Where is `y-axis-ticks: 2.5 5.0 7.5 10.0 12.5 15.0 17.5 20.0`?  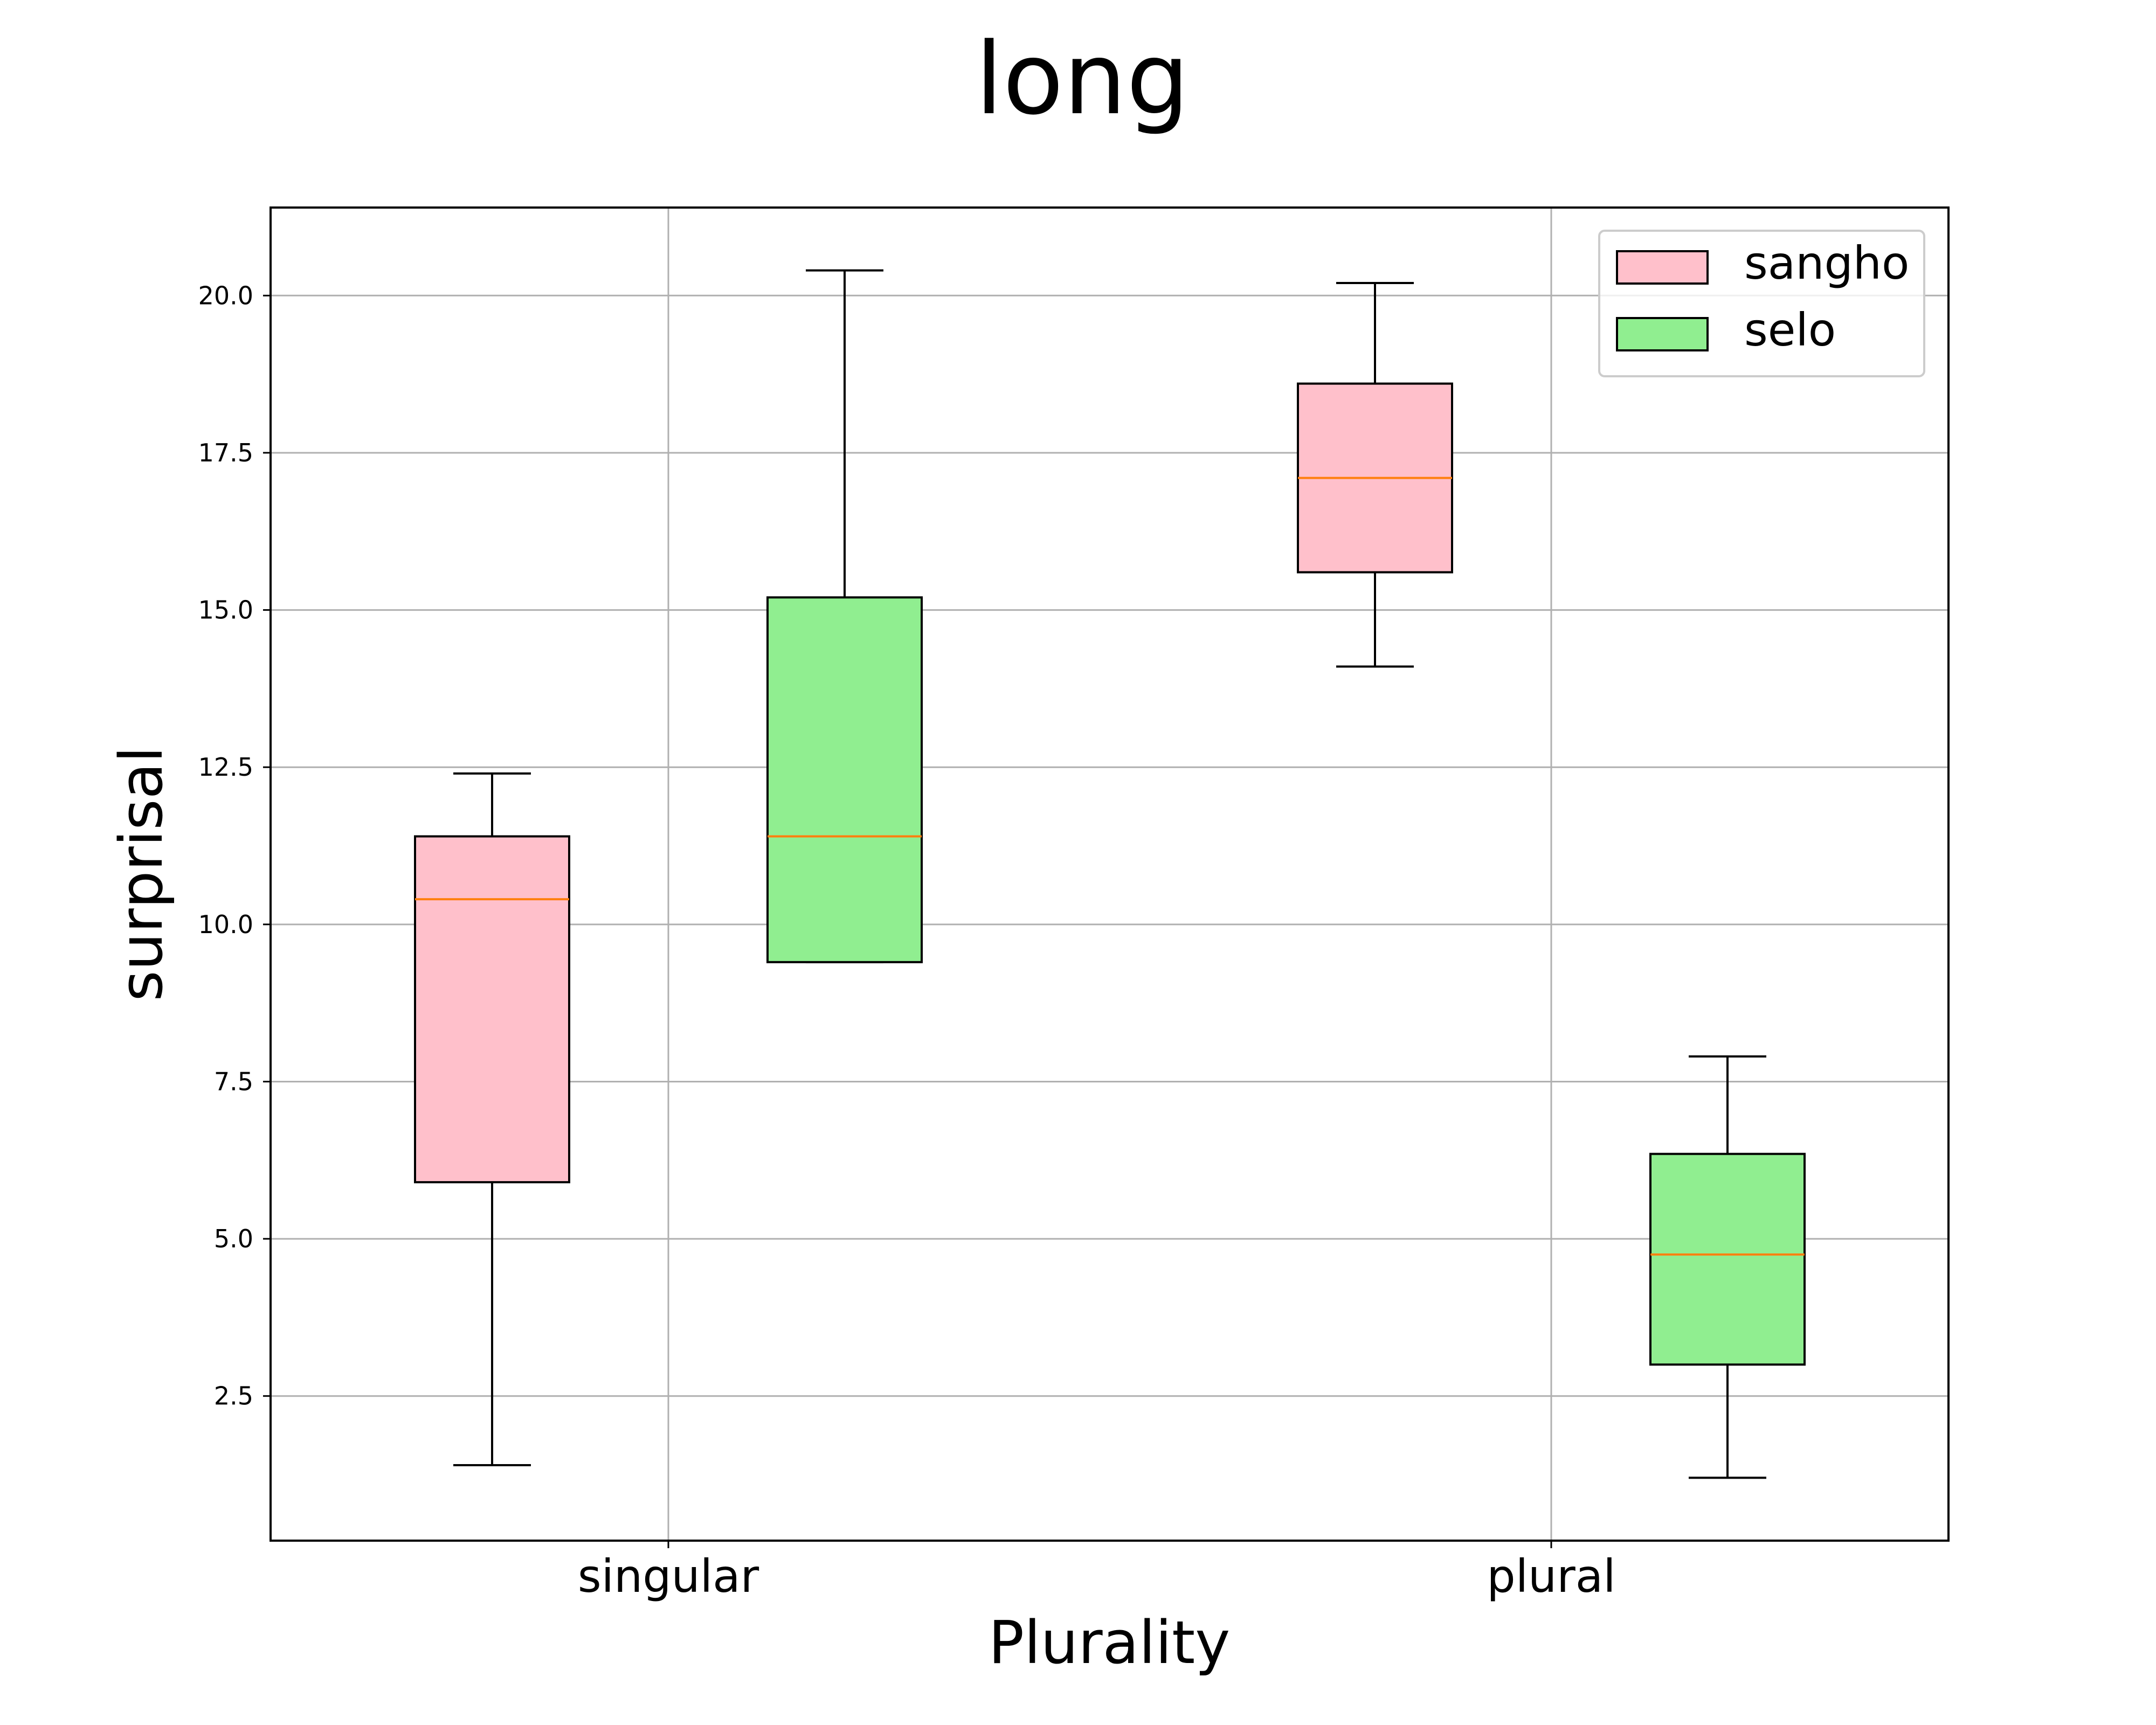
y-axis-ticks: 2.5 5.0 7.5 10.0 12.5 15.0 17.5 20.0 is located at coordinates (235, 846).